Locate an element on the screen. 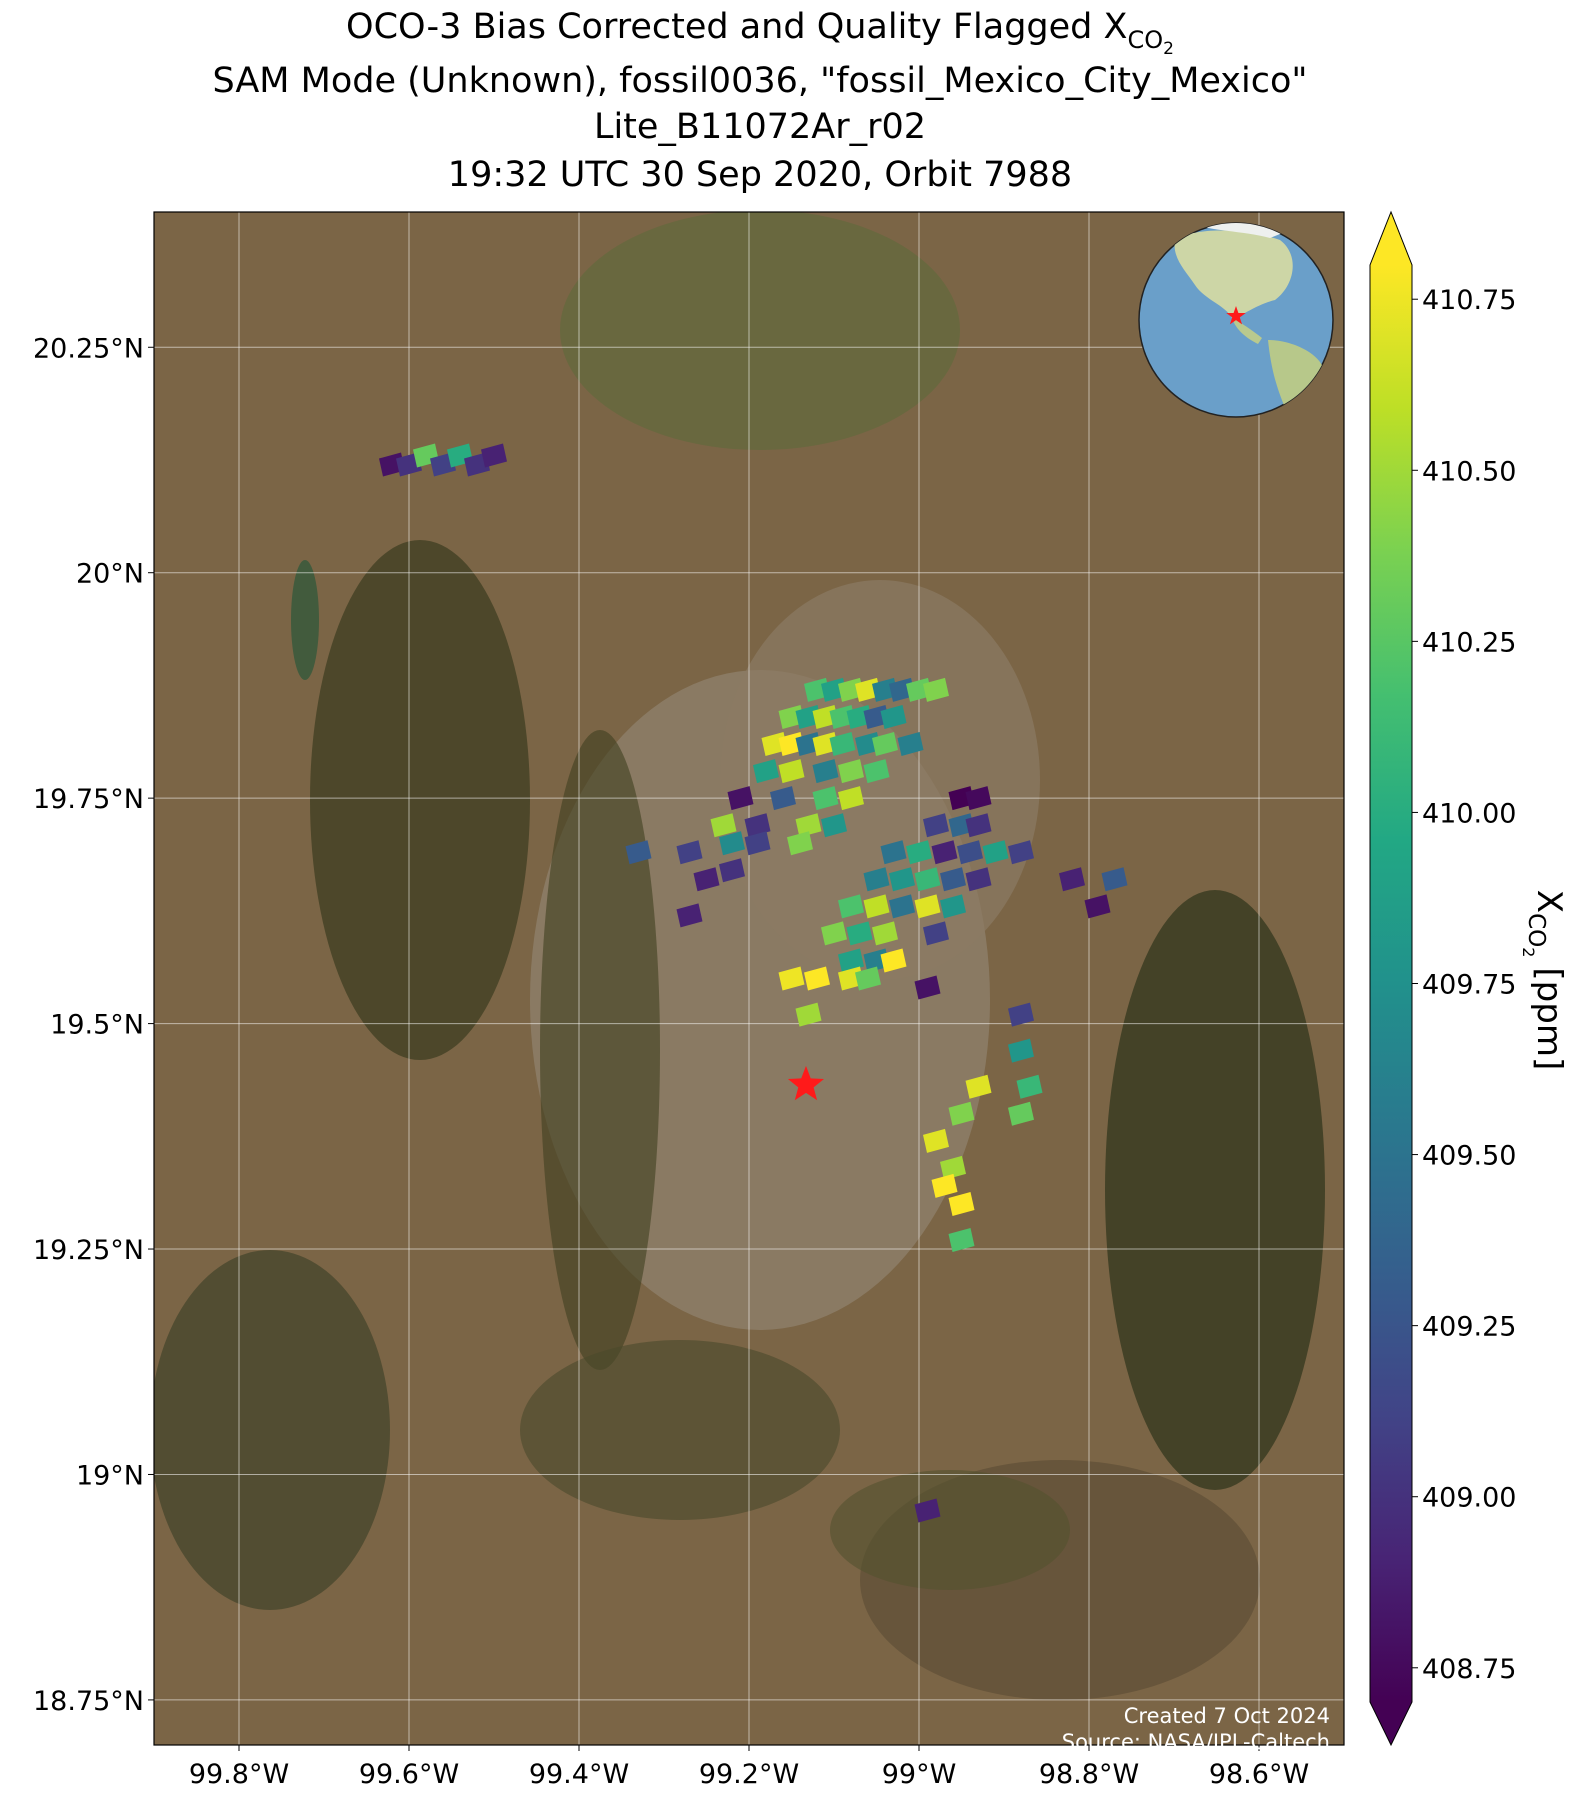 Image resolution: width=1589 pixels, height=1805 pixels. colorbar-label: XCO2 [ppm] is located at coordinates (1544, 980).